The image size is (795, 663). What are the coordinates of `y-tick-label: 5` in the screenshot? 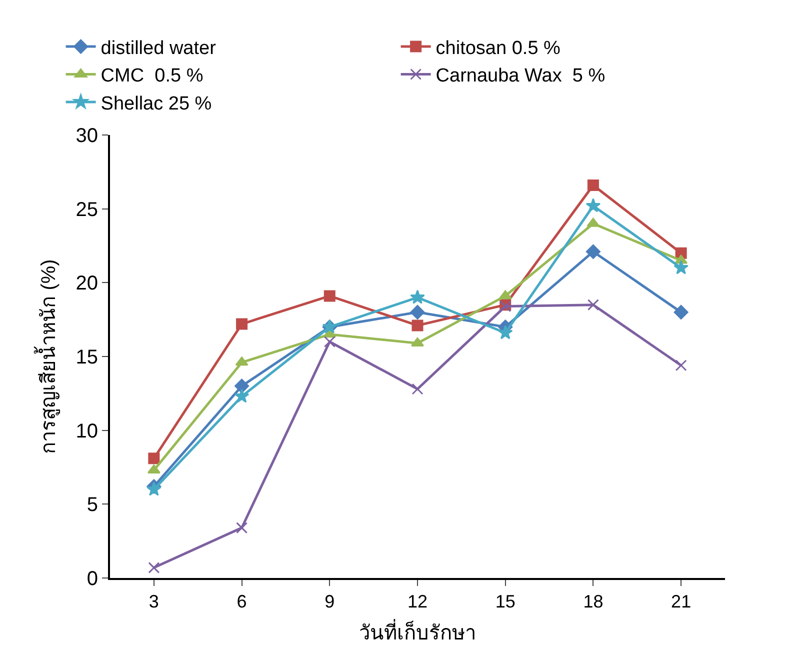 It's located at (92, 505).